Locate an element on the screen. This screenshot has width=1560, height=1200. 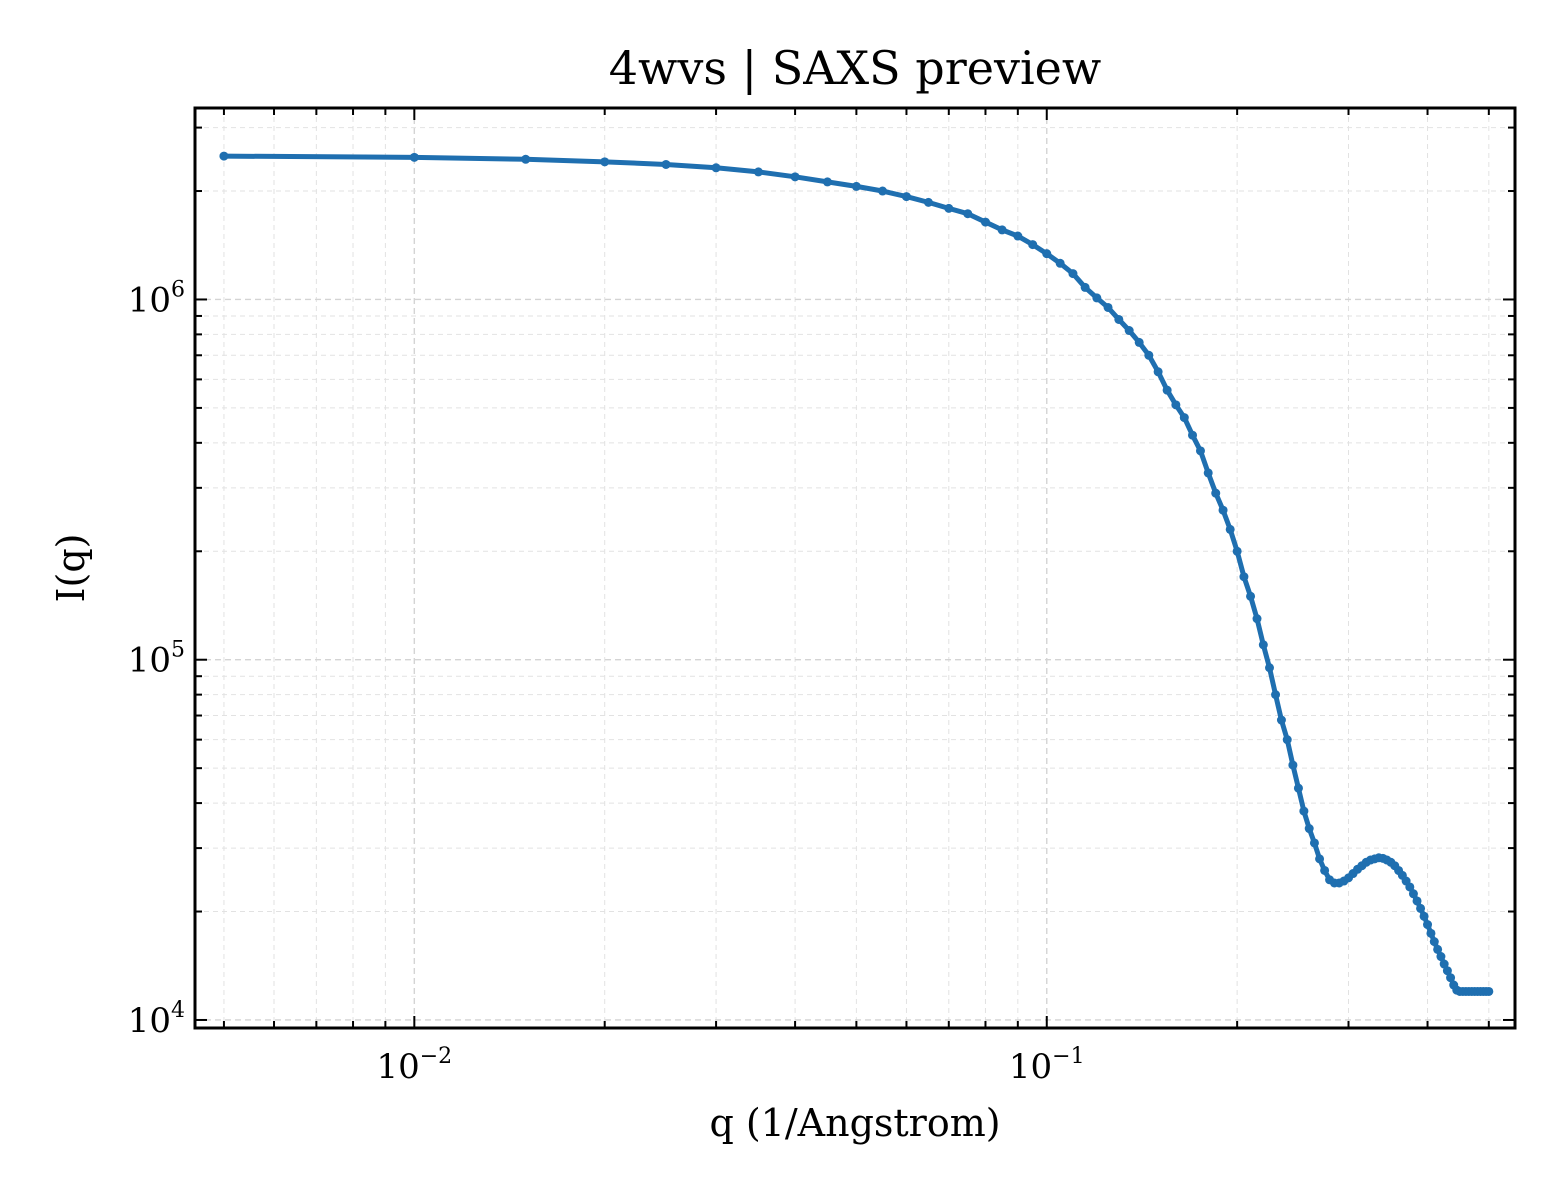
chart-title: 4wvs | SAXS preview is located at coordinates (855, 68).